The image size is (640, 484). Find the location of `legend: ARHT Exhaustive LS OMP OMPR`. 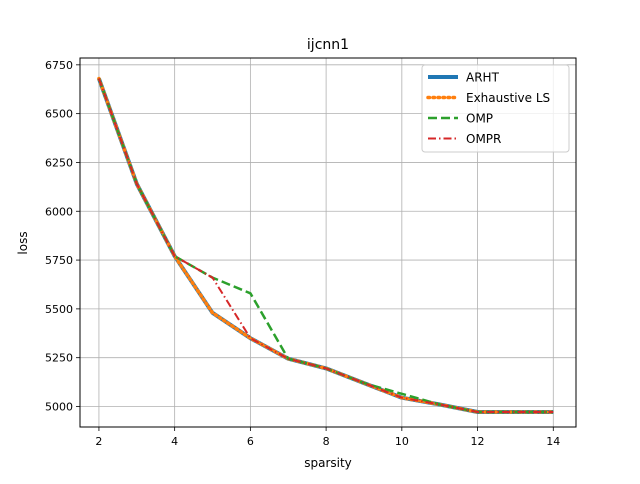

legend: ARHT Exhaustive LS OMP OMPR is located at coordinates (495, 108).